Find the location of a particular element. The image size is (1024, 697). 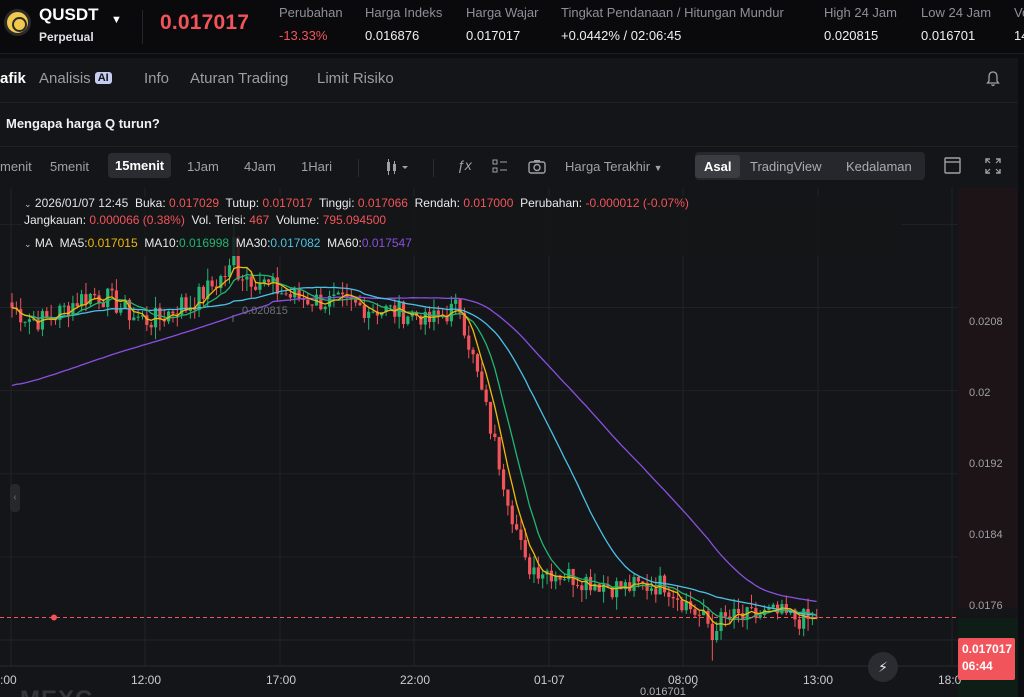

bearish-shade is located at coordinates (988, 398).